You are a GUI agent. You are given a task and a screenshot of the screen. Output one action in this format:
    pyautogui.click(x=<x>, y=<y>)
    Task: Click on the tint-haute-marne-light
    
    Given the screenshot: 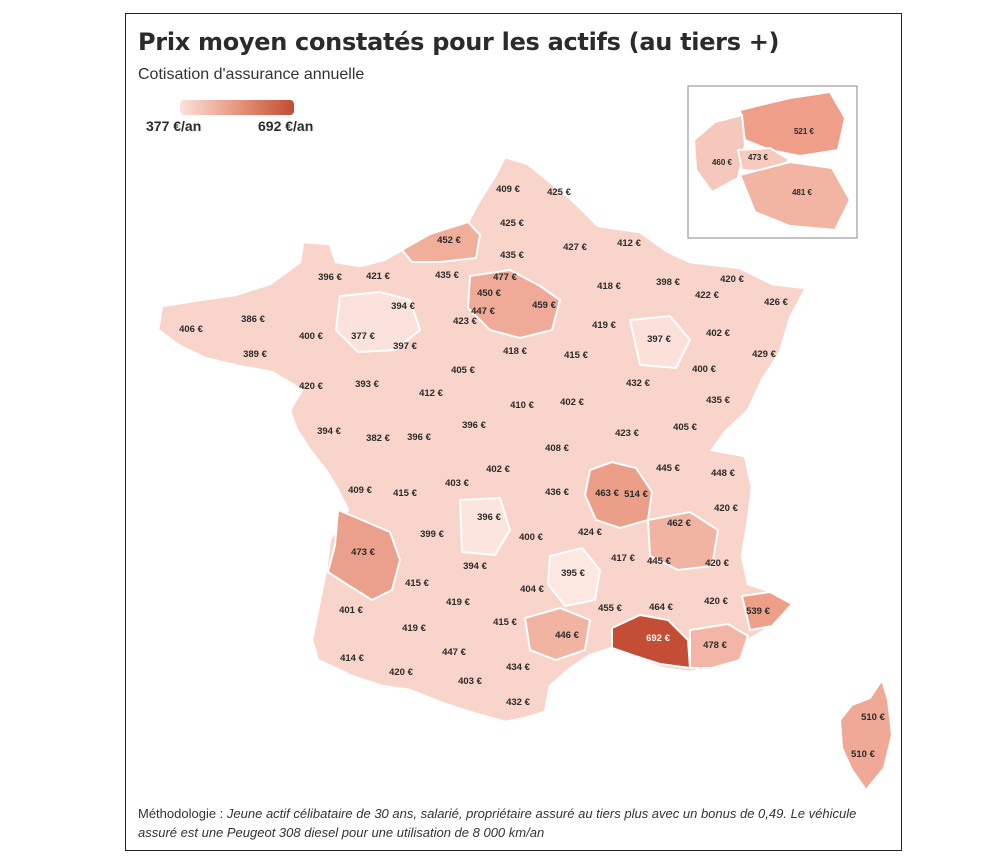 What is the action you would take?
    pyautogui.click(x=660, y=342)
    